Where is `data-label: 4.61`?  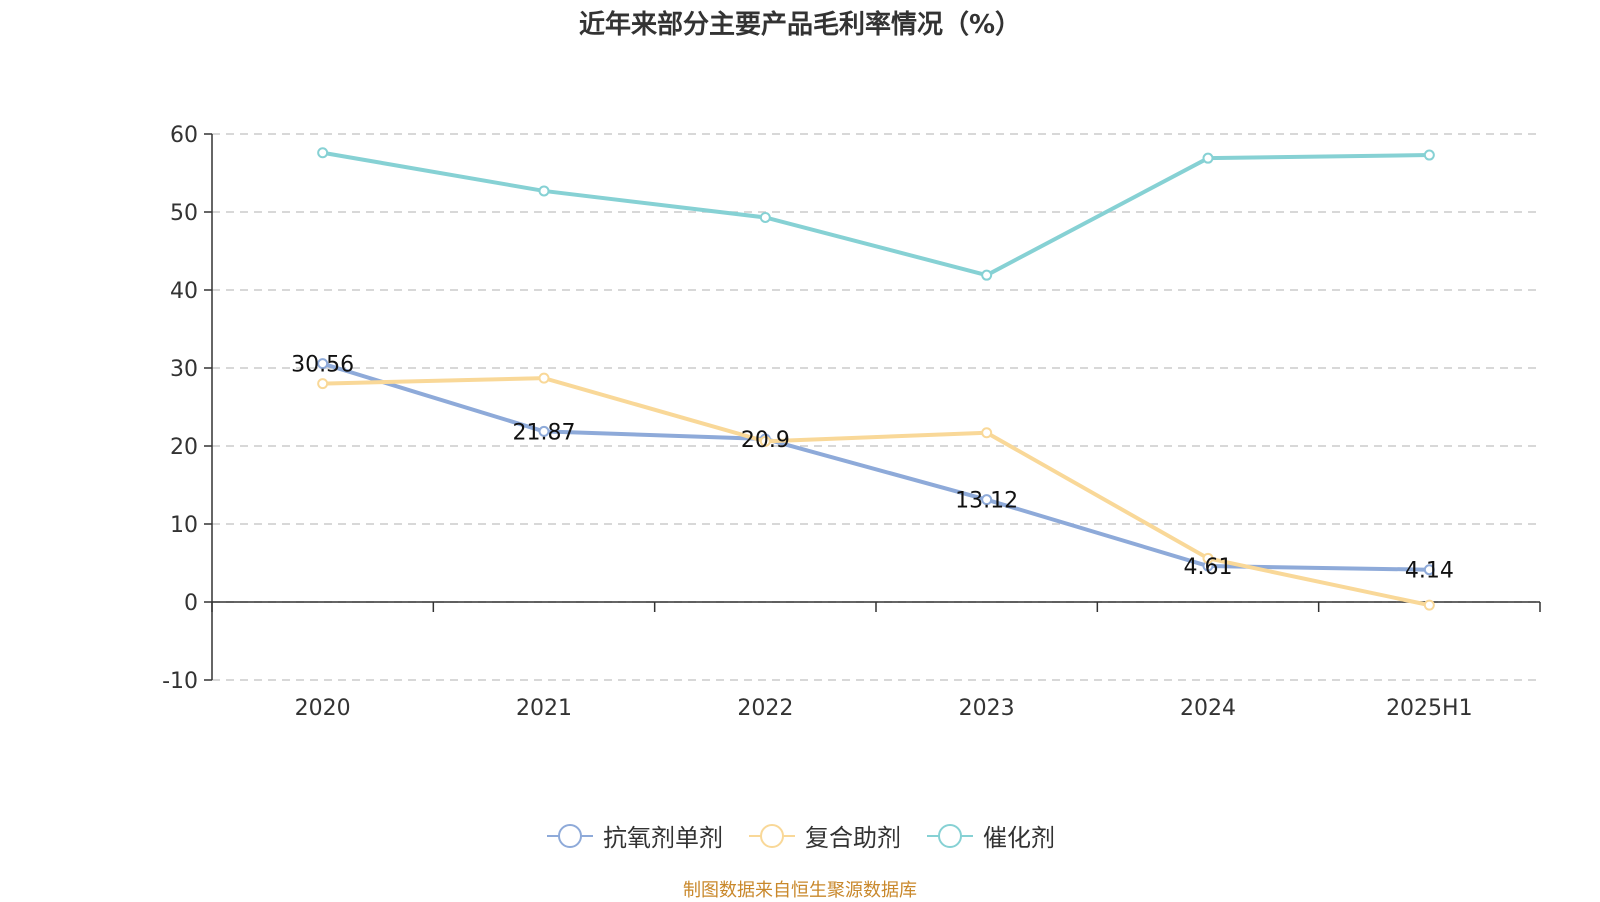
data-label: 4.61 is located at coordinates (1208, 567).